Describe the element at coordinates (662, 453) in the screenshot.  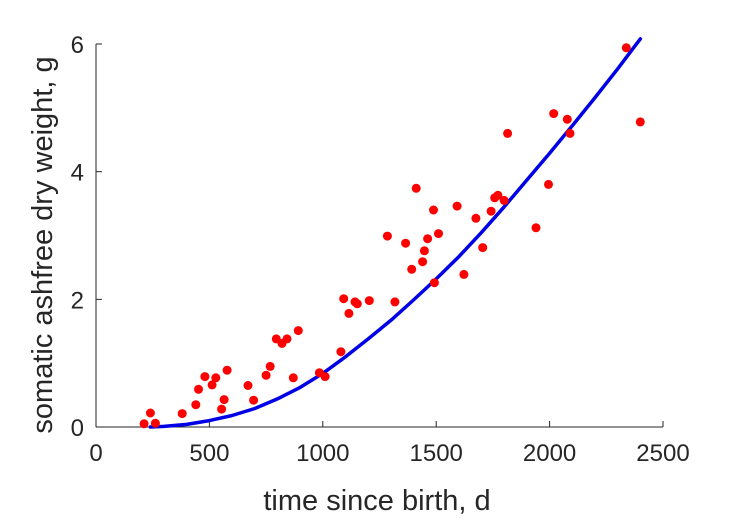
I see `x-tick-label: 2500` at that location.